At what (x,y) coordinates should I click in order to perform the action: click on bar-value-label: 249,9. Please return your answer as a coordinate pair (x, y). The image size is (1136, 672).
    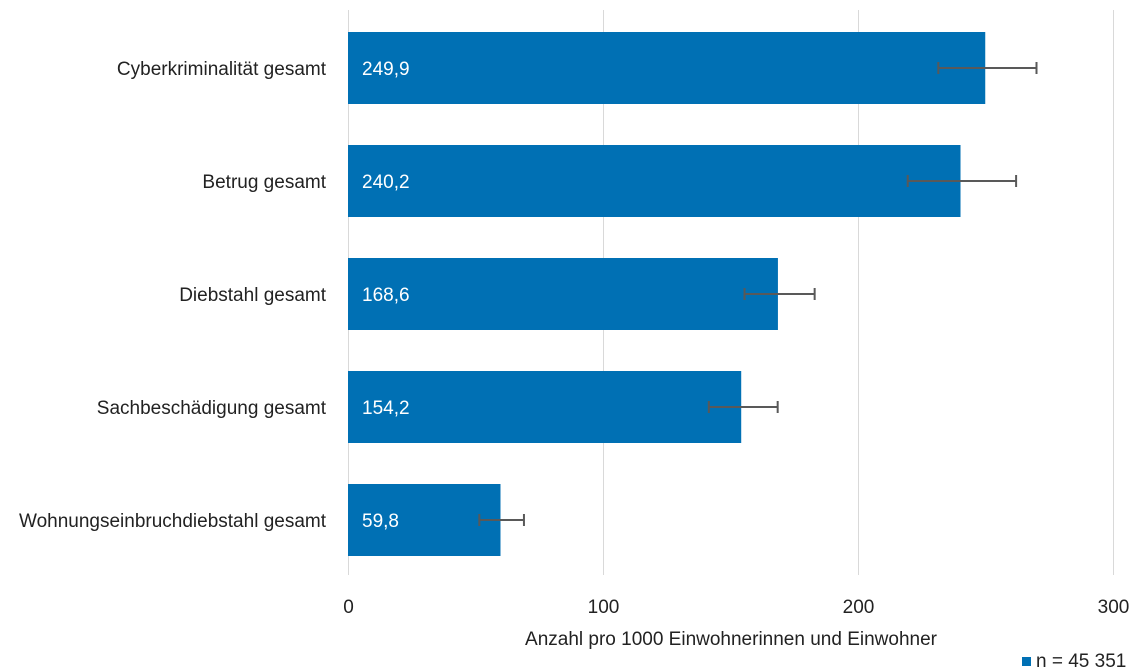
    Looking at the image, I should click on (386, 69).